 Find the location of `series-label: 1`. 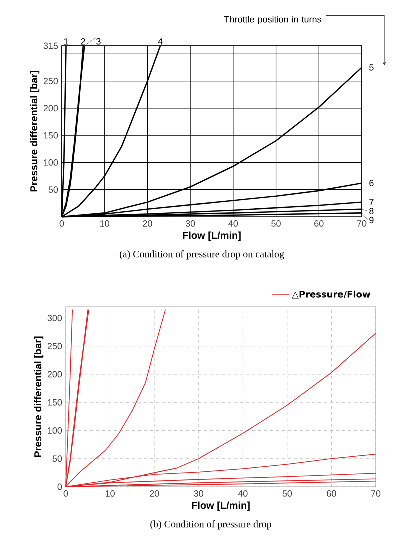

series-label: 1 is located at coordinates (66, 41).